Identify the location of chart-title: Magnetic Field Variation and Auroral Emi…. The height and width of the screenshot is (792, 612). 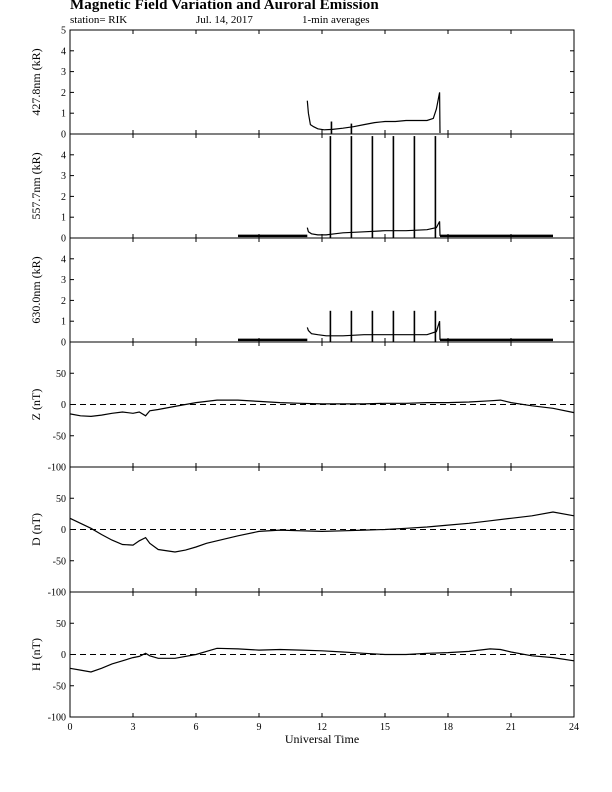
(224, 6).